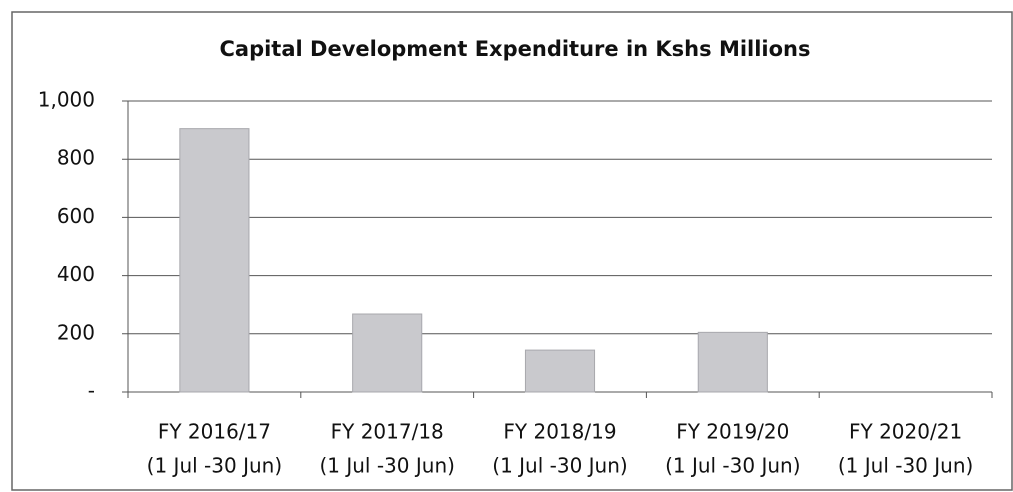 Image resolution: width=1013 pixels, height=492 pixels. I want to click on y-tick-label: 200, so click(76, 332).